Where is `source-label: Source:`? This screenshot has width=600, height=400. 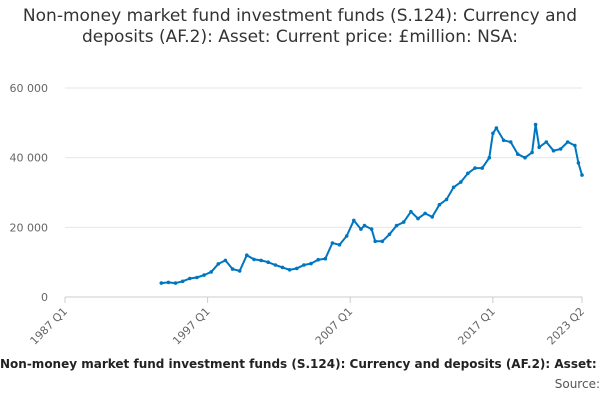 source-label: Source: is located at coordinates (577, 384).